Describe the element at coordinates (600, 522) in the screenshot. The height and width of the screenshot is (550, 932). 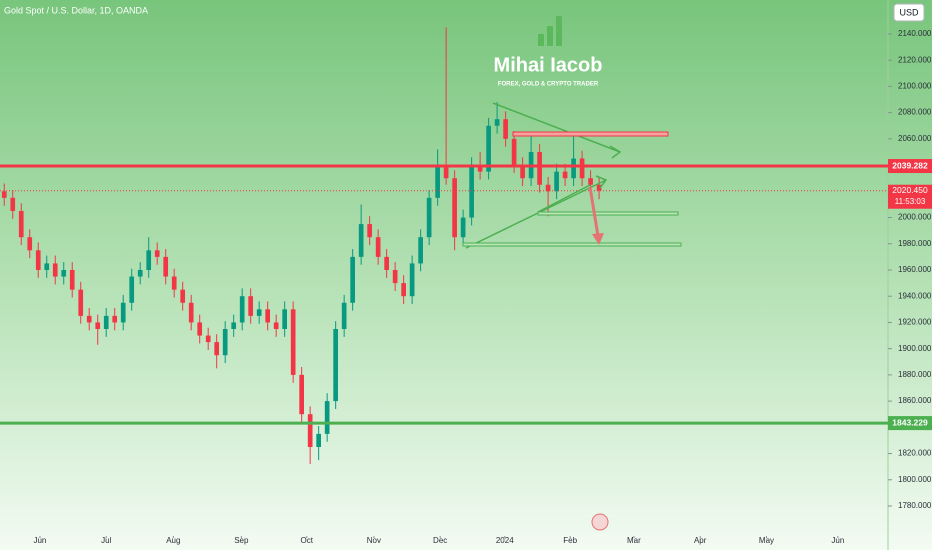
I see `event-icon` at that location.